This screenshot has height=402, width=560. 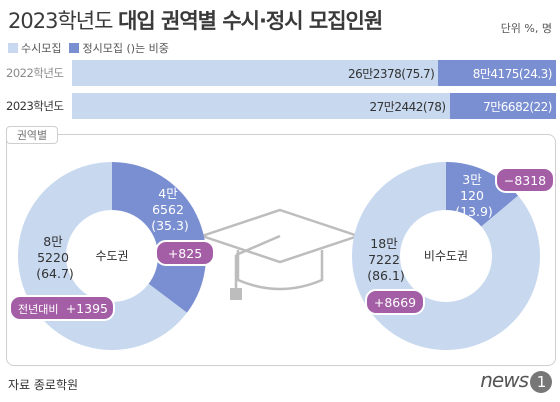 I want to click on graduation-cap-icon, so click(x=280, y=254).